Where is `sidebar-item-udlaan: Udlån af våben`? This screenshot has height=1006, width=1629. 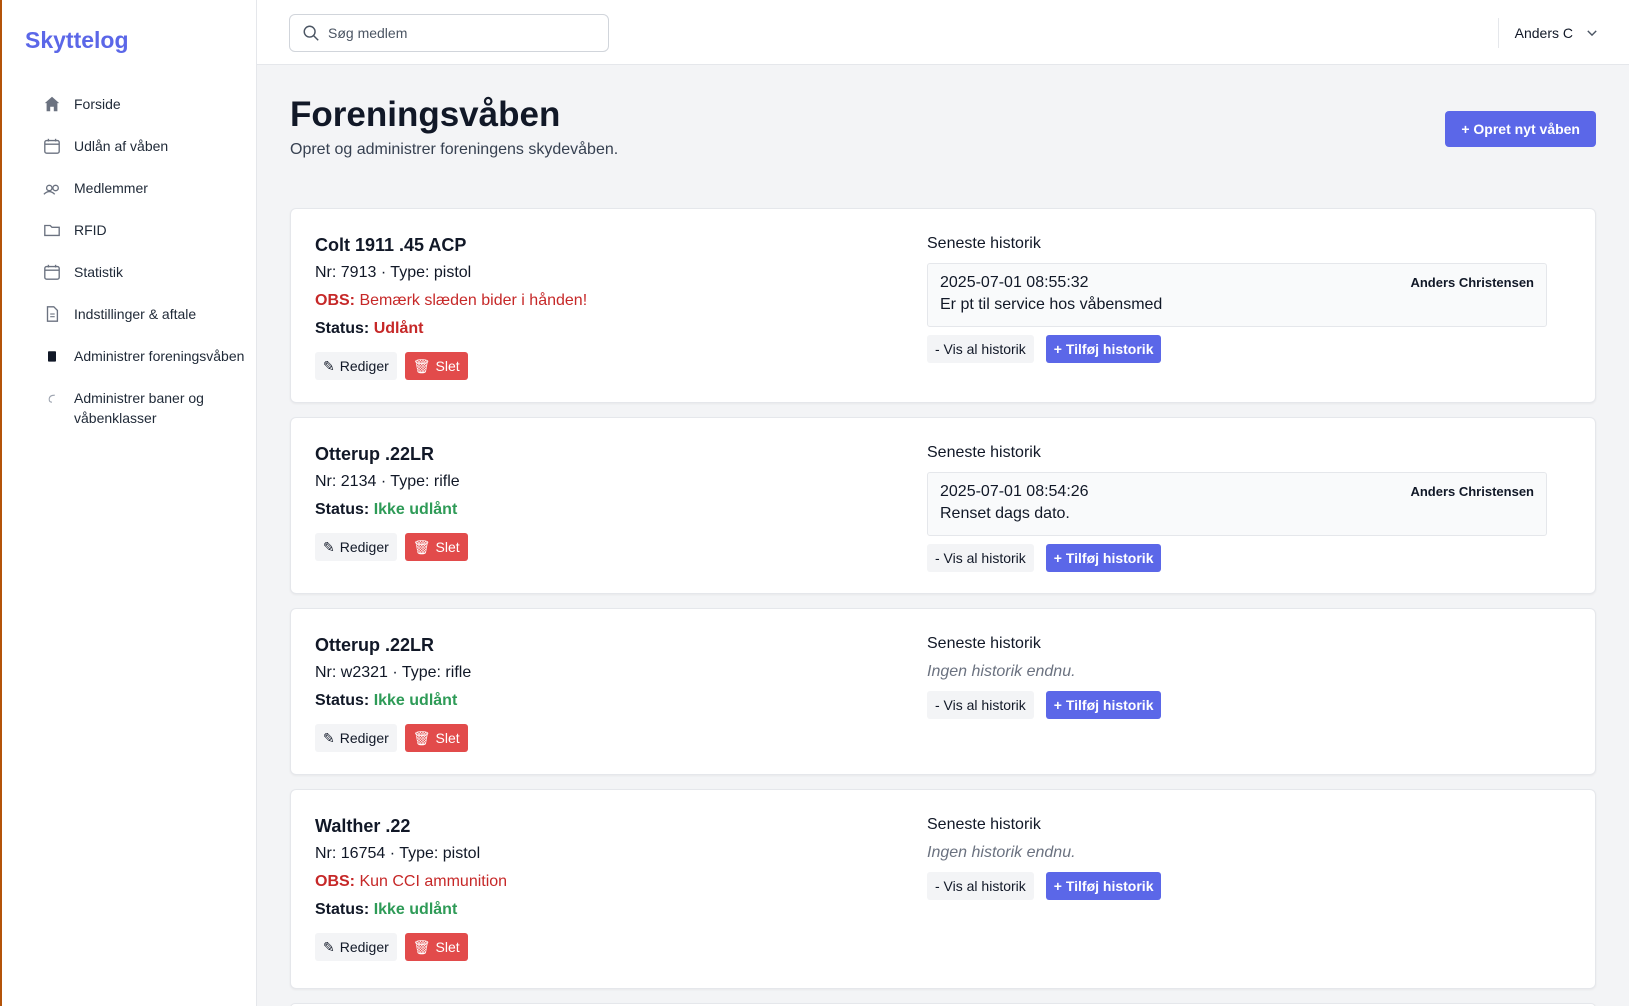
sidebar-item-udlaan: Udlån af våben is located at coordinates (147, 146).